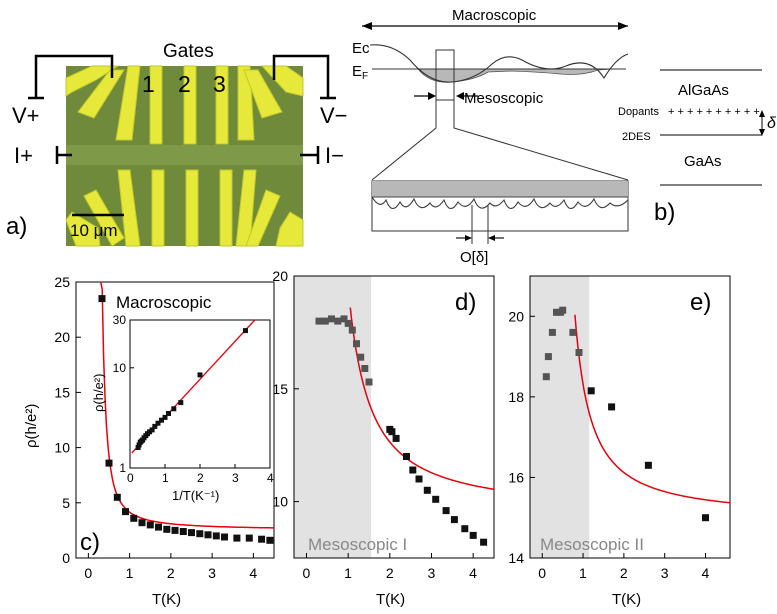 Image resolution: width=777 pixels, height=614 pixels. I want to click on inset-x-tick-label: 2, so click(200, 478).